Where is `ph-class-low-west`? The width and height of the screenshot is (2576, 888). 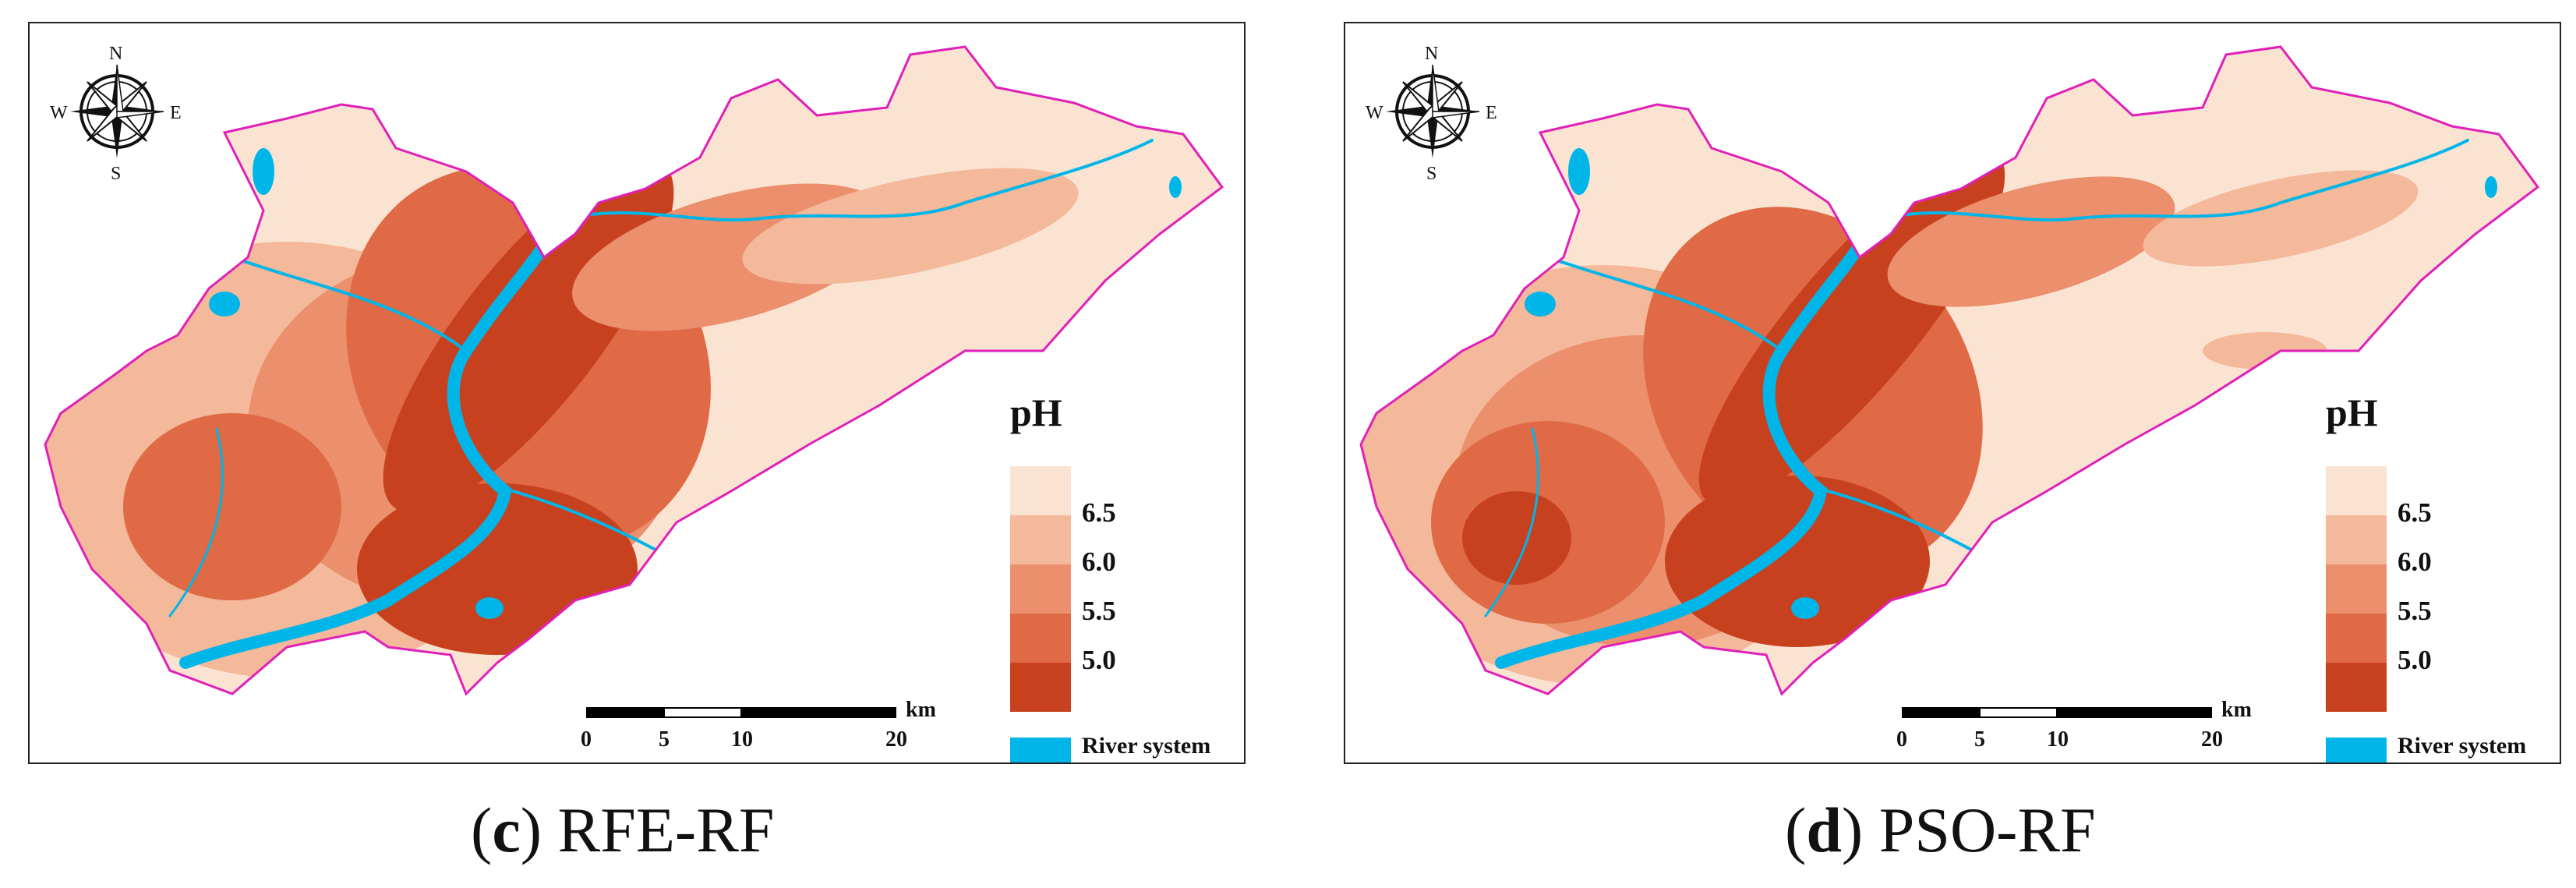
ph-class-low-west is located at coordinates (1516, 538).